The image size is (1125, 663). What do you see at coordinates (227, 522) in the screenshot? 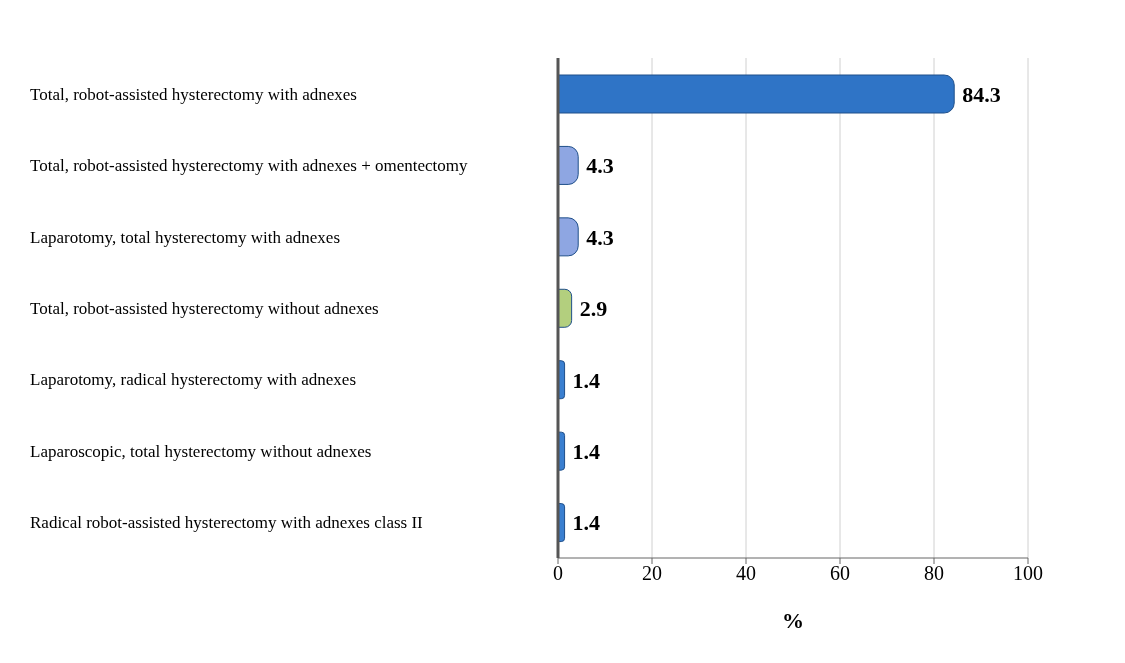
I see `y-tick-label: Radical robot-assisted hysterectomy with adnexes class II` at bounding box center [227, 522].